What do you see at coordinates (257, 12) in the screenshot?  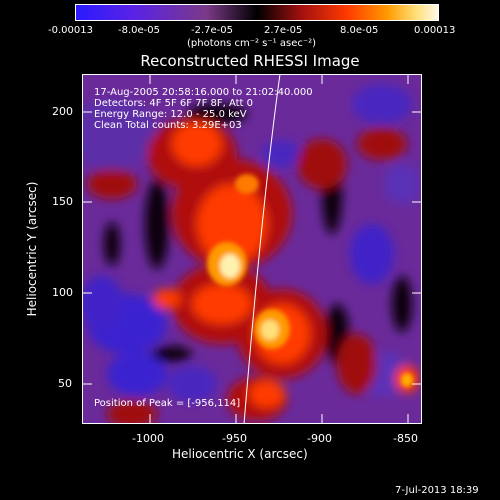 I see `colorbar` at bounding box center [257, 12].